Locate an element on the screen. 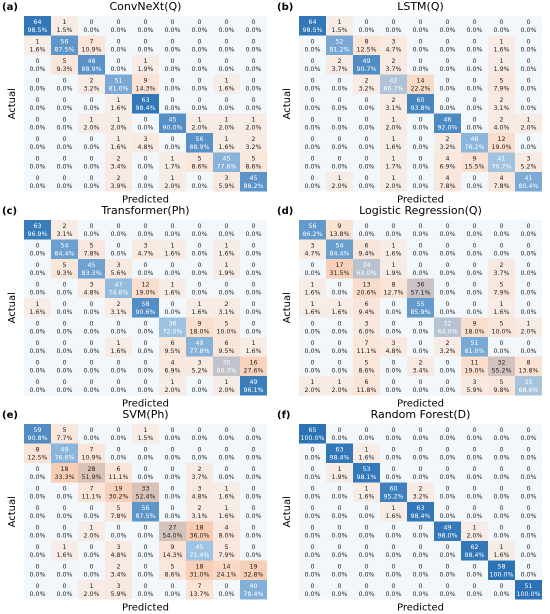 The image size is (550, 614). cell-percent: 1.7% is located at coordinates (394, 167).